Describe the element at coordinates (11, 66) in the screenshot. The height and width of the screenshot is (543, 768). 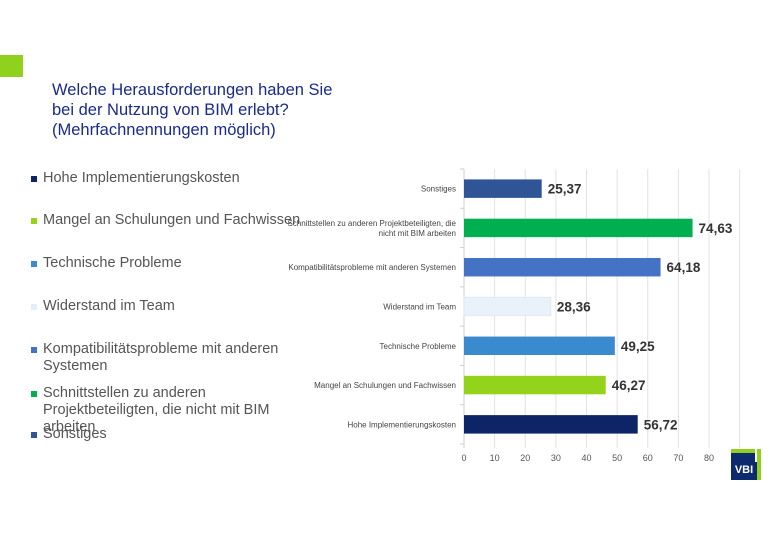
I see `accent-square` at that location.